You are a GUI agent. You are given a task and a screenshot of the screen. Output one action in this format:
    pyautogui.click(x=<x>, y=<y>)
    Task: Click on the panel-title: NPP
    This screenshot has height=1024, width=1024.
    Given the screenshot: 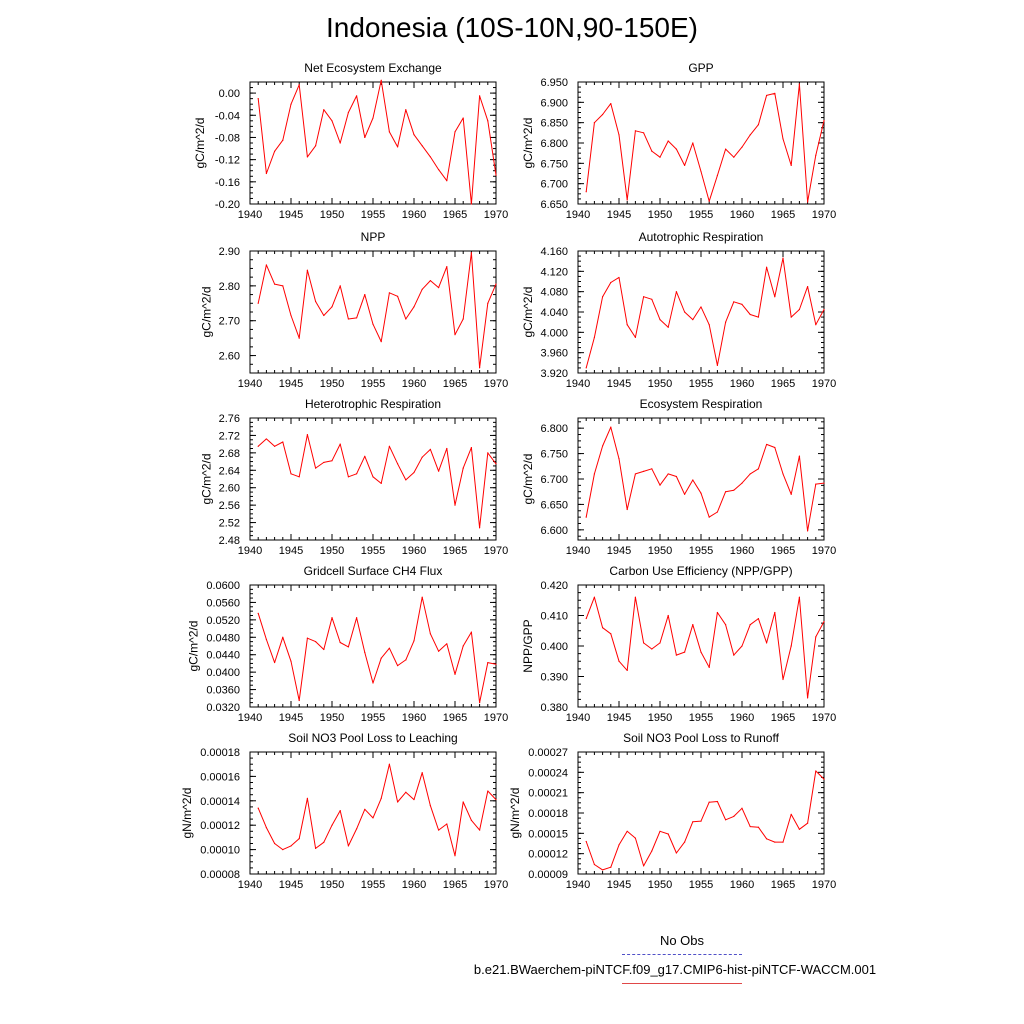 What is the action you would take?
    pyautogui.click(x=373, y=237)
    